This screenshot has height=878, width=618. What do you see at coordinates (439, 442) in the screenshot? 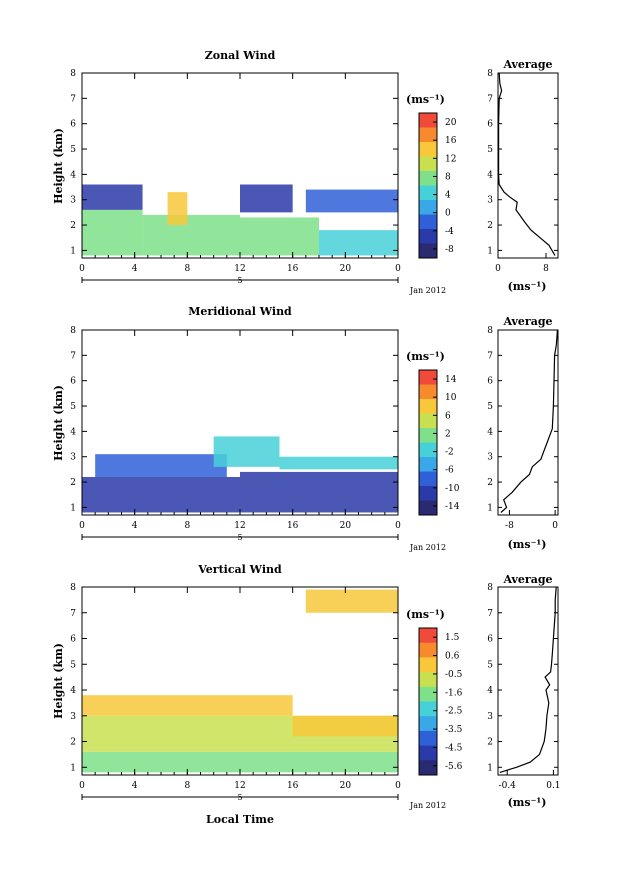
I see `meridional-colorbar: 14 10 6 2 -2 -6 -10 -14` at bounding box center [439, 442].